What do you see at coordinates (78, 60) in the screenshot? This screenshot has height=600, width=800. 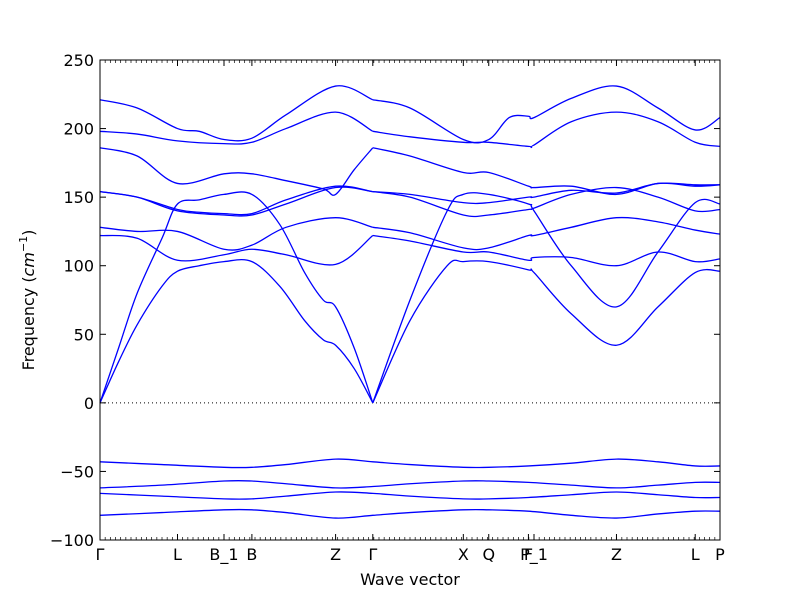 I see `y-tick-label-8: 250` at bounding box center [78, 60].